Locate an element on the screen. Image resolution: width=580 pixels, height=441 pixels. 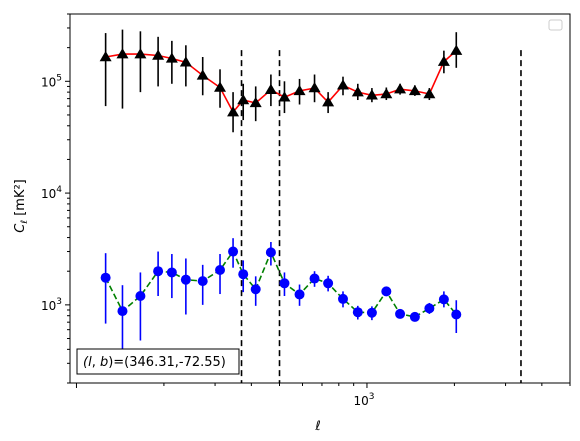
y-tick-label: 10⁵ is located at coordinates (51, 81).